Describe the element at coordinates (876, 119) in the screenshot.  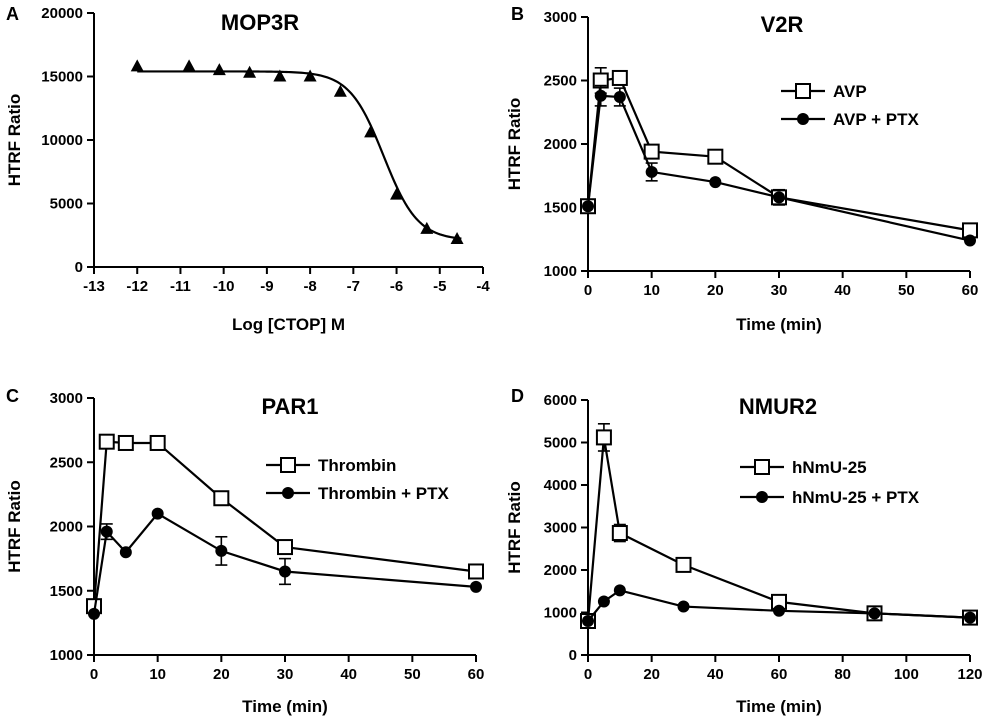
I see `legend-label: AVP + PTX` at that location.